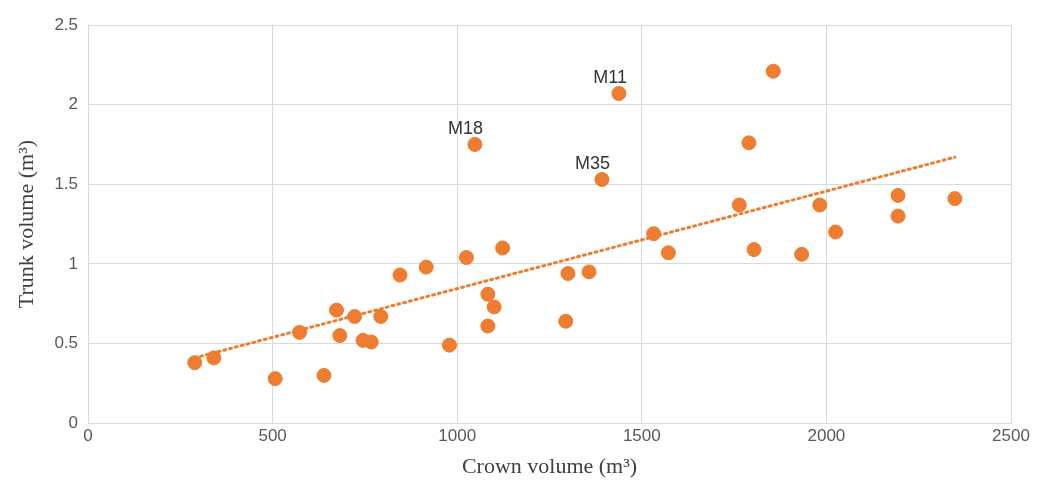  I want to click on x-tick-label: 2000, so click(826, 436).